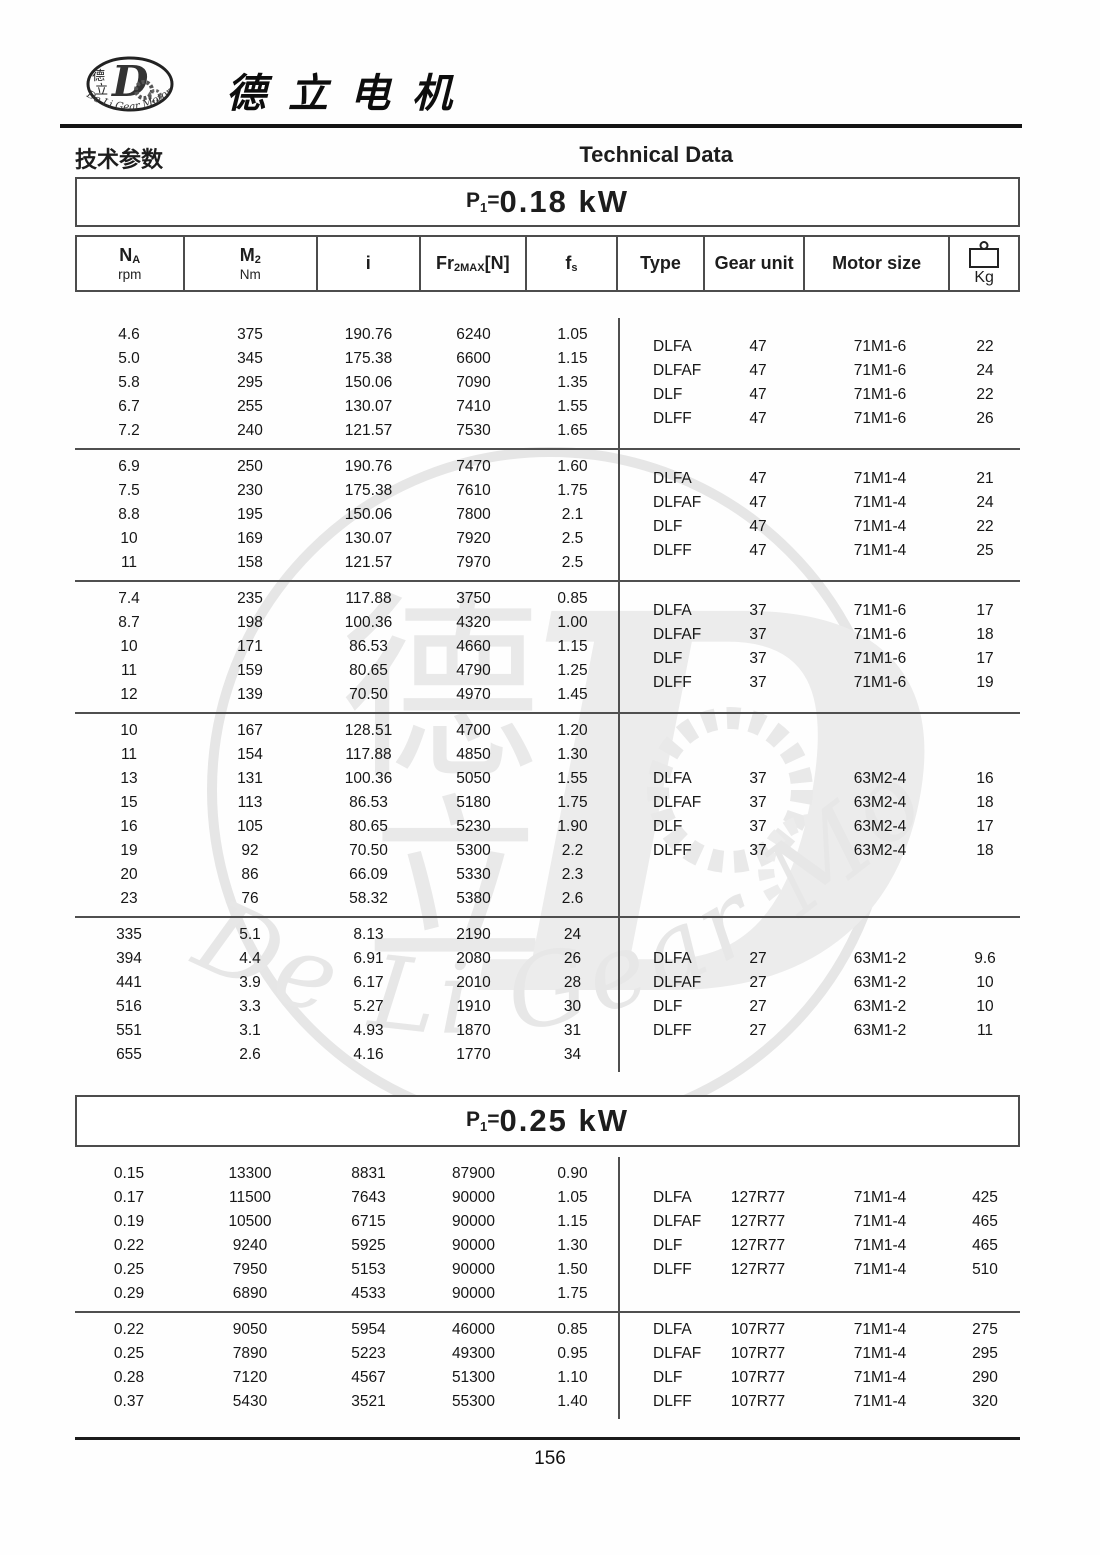  What do you see at coordinates (368, 1030) in the screenshot?
I see `data-cell: 4.93` at bounding box center [368, 1030].